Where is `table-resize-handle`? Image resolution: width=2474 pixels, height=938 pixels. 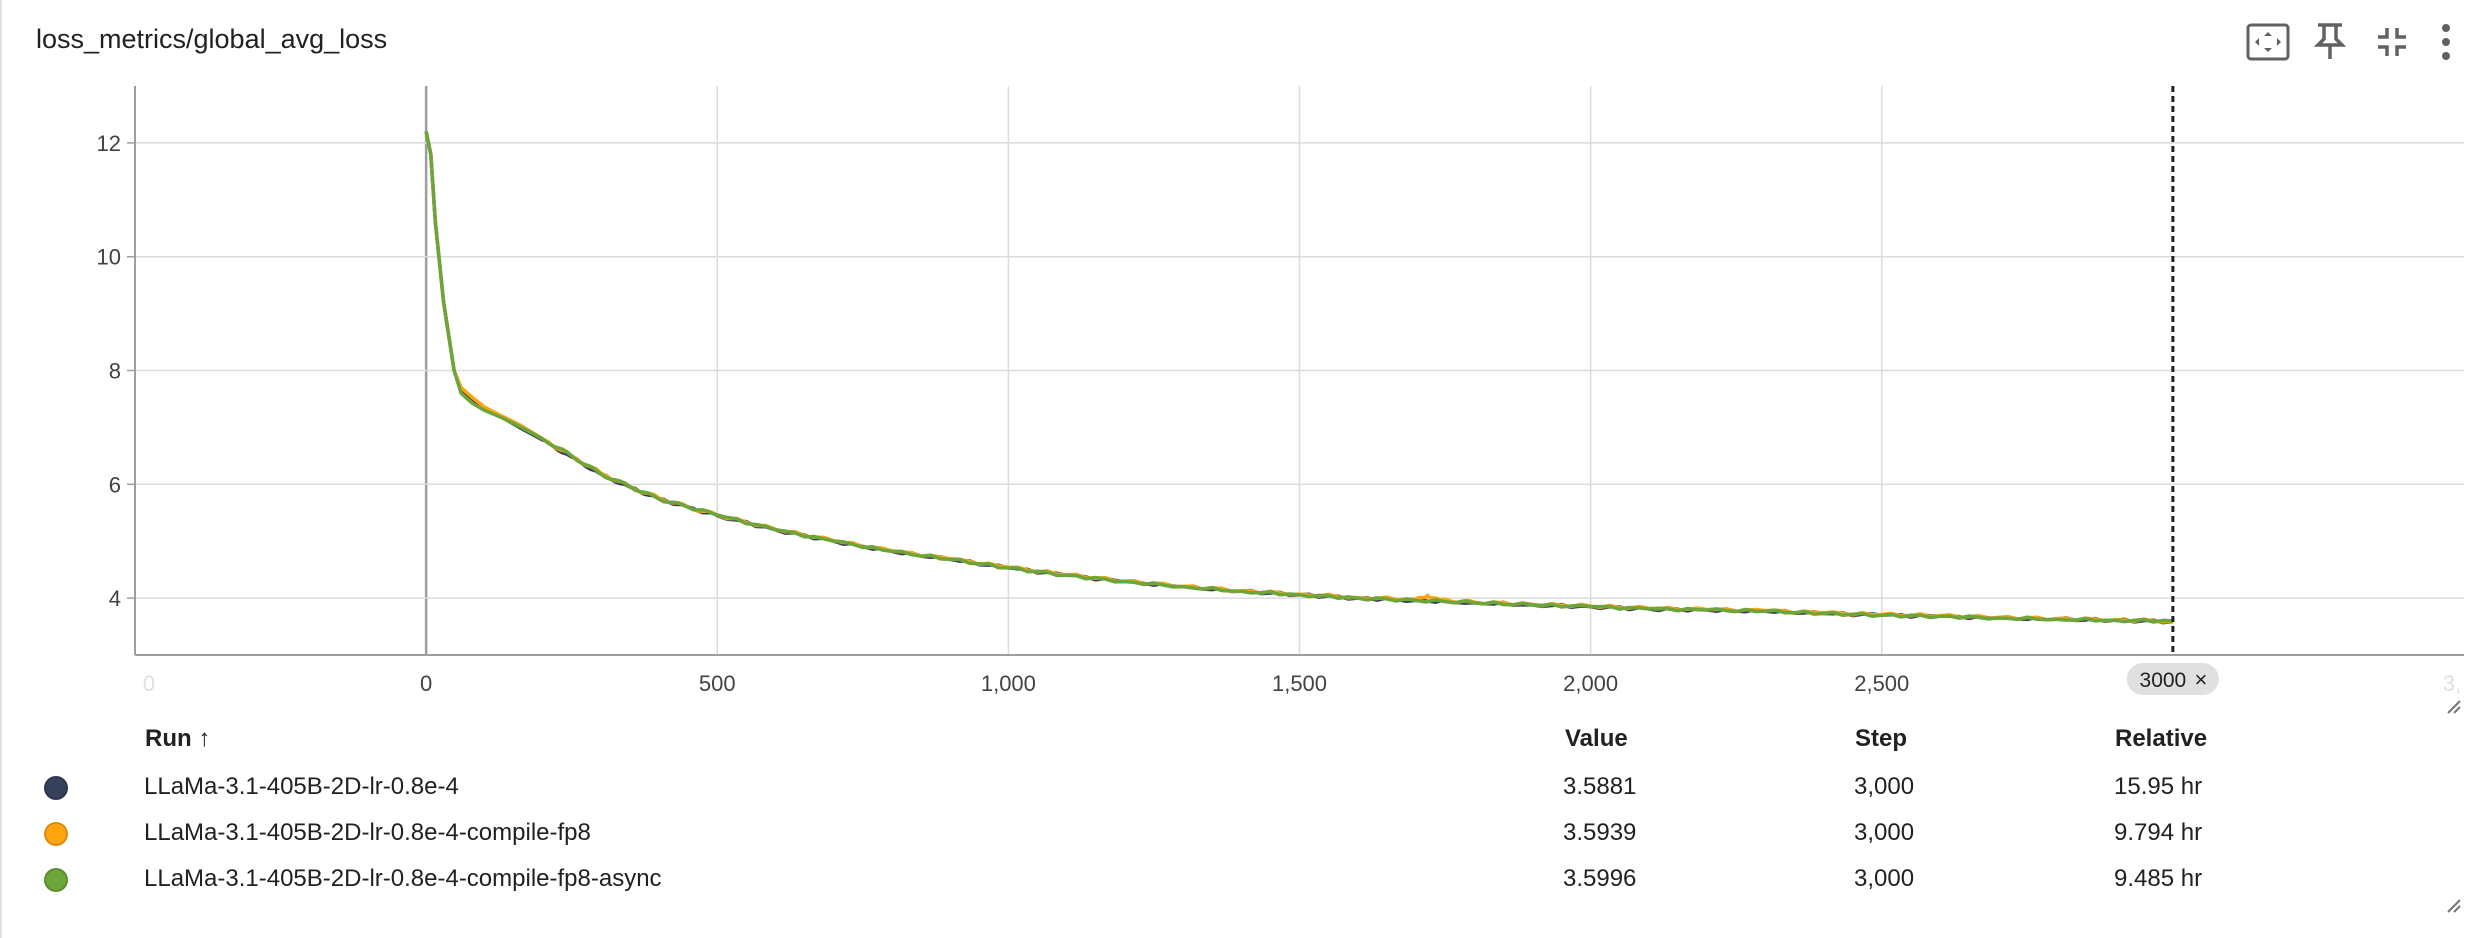 table-resize-handle is located at coordinates (2453, 905).